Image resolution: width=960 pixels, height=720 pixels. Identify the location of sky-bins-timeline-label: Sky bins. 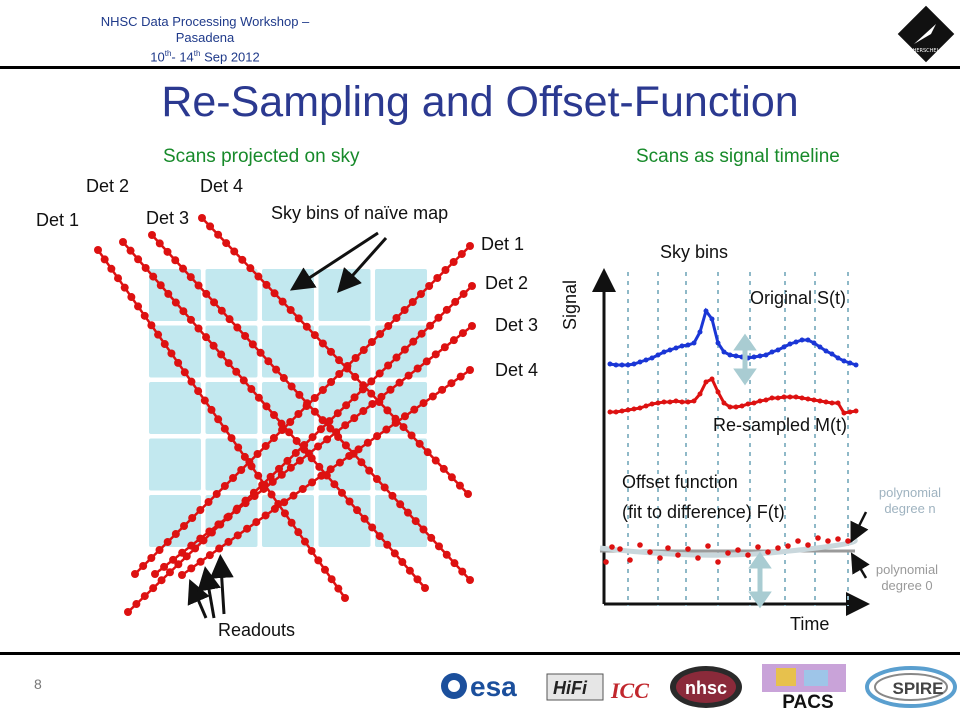
(694, 252).